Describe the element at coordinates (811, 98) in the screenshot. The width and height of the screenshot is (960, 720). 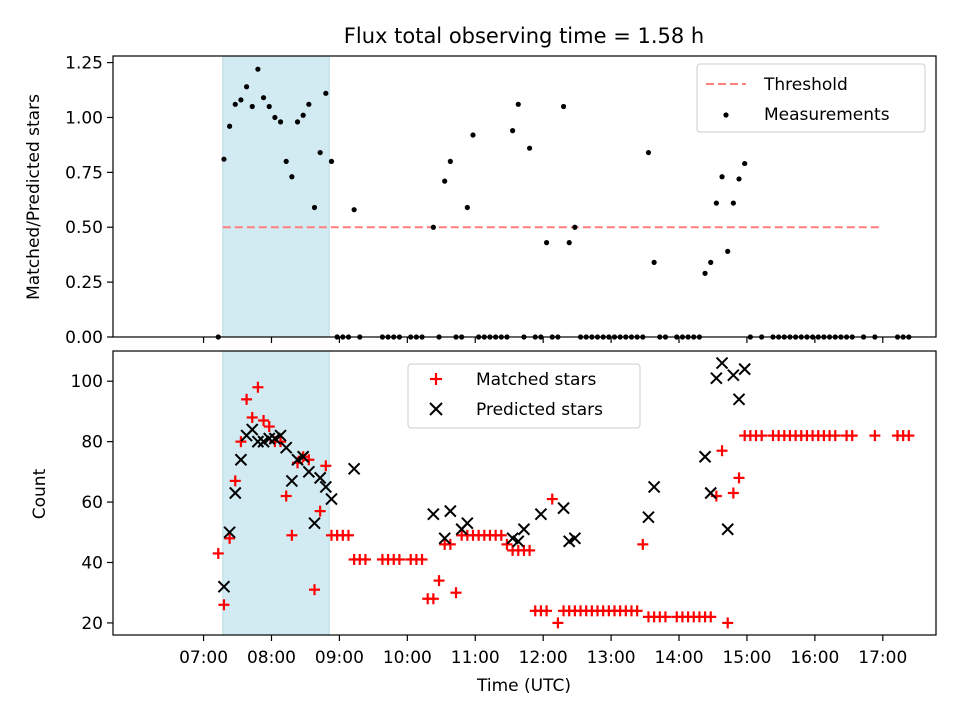
I see `top-legend-box` at that location.